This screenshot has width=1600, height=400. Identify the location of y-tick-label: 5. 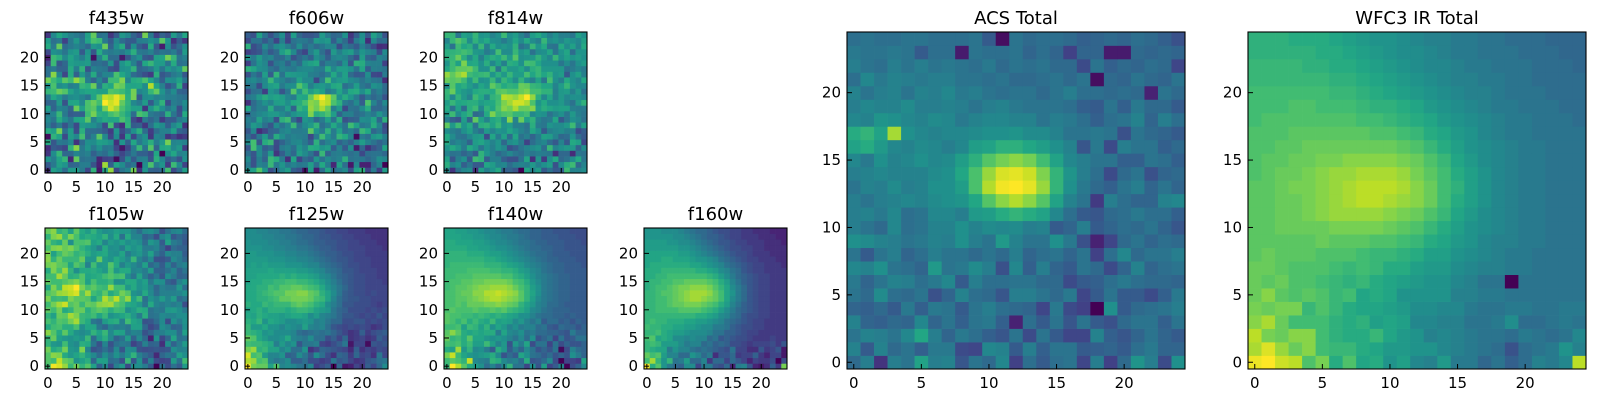
(433, 142).